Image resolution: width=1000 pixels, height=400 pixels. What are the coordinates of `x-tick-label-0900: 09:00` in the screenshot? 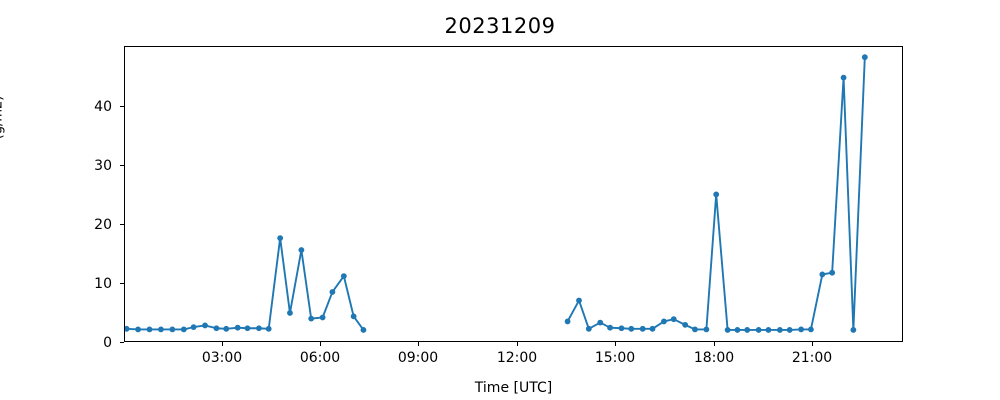 It's located at (418, 358).